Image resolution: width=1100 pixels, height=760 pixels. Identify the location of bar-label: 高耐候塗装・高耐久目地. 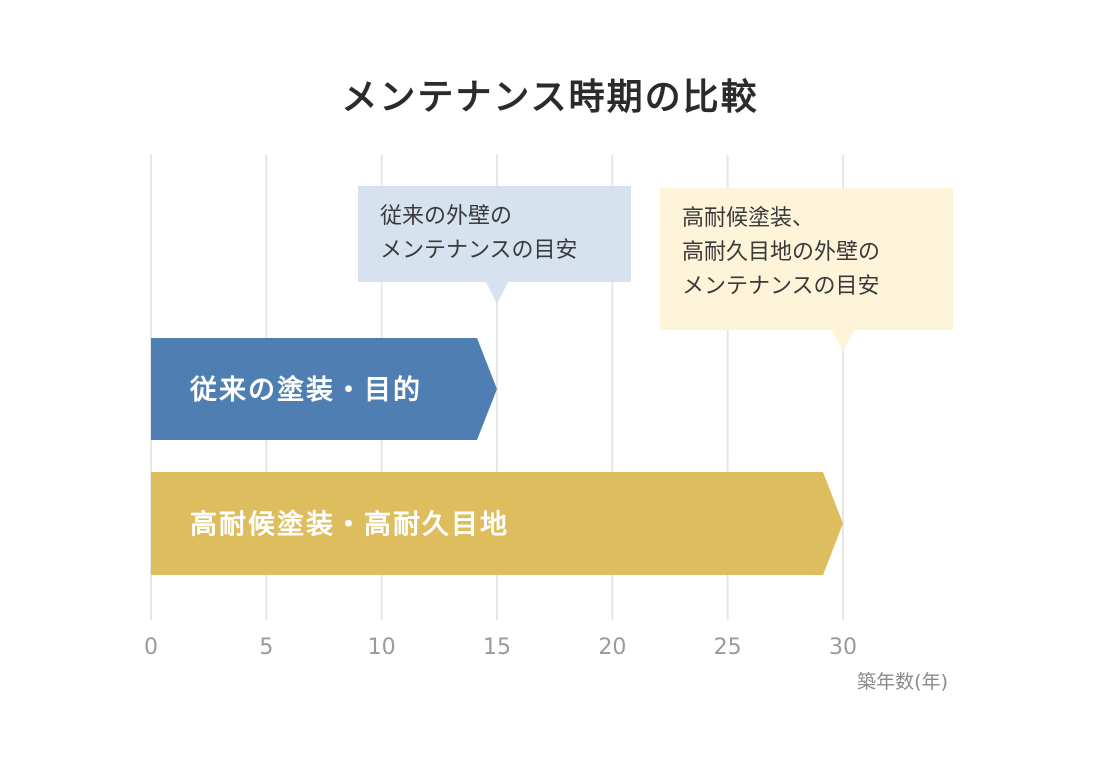
(349, 525).